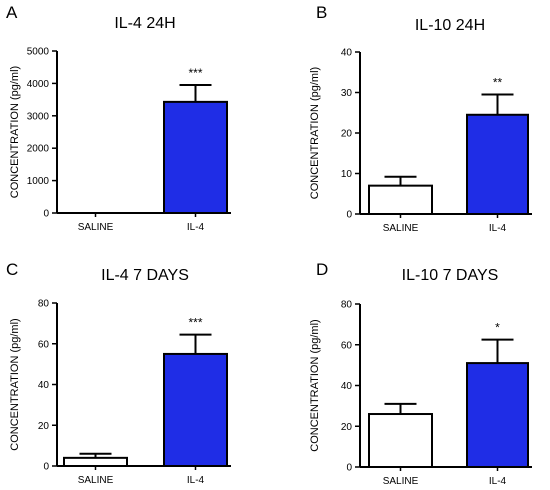 This screenshot has width=550, height=490. I want to click on y-tick-label: 5000, so click(38, 52).